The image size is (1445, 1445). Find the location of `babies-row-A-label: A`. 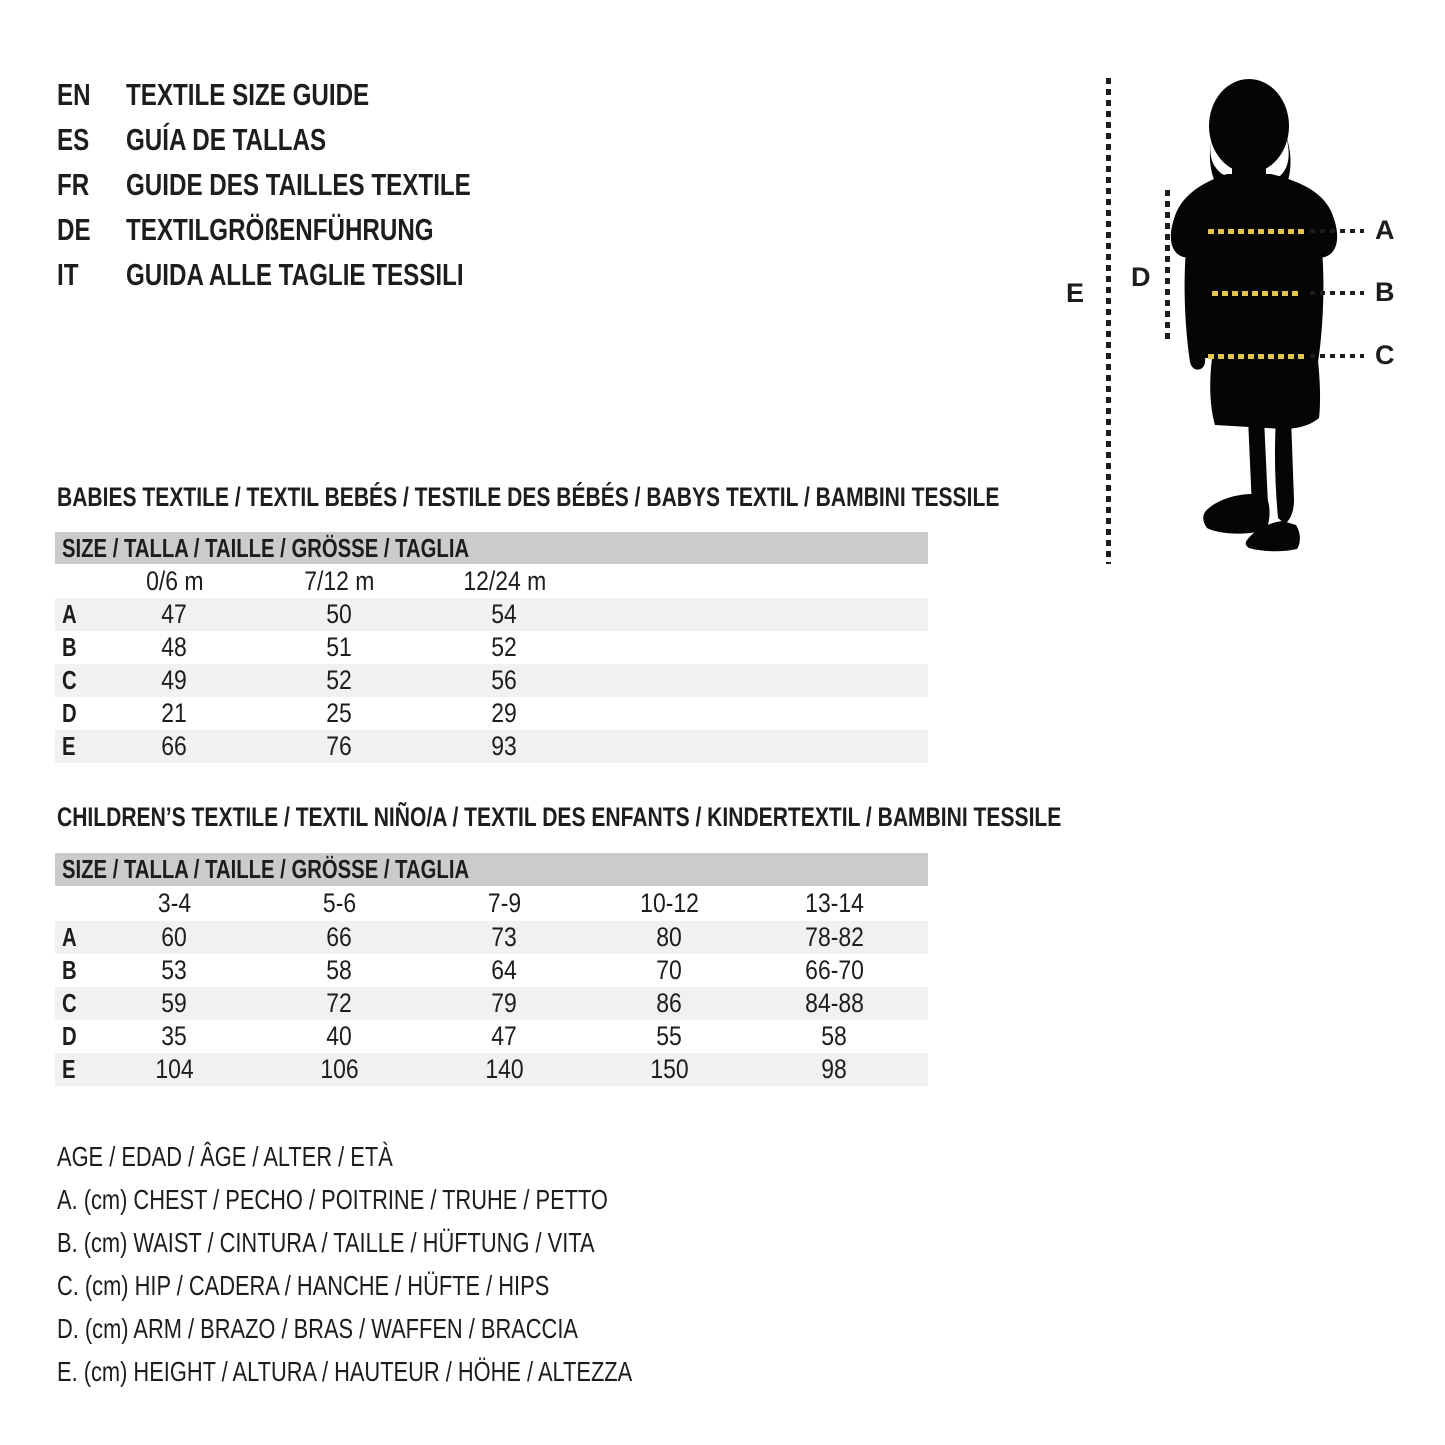

babies-row-A-label: A is located at coordinates (69, 614).